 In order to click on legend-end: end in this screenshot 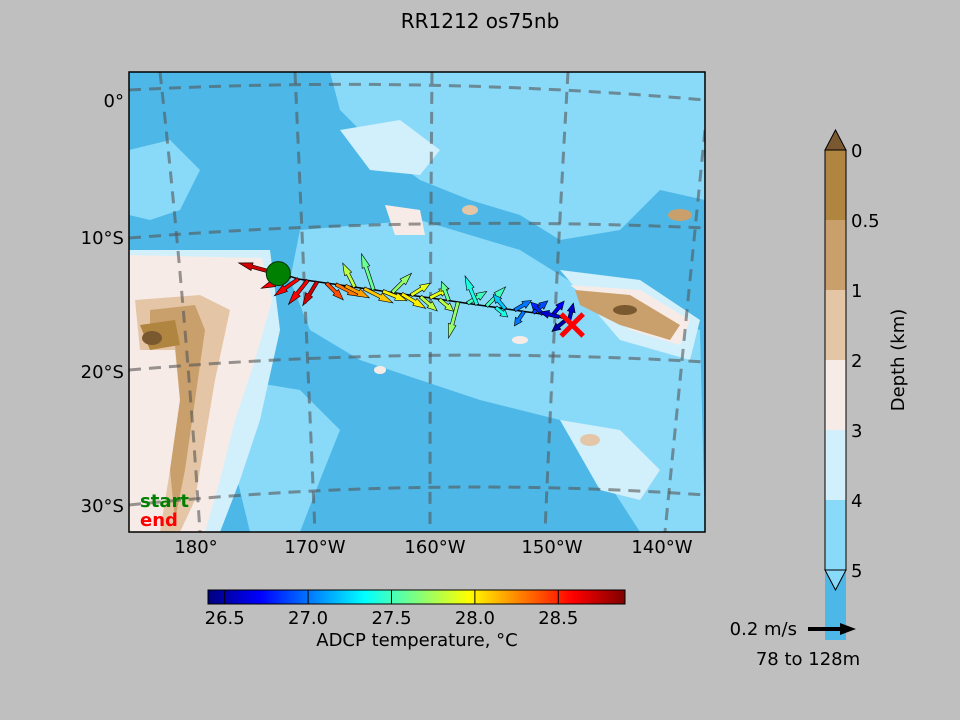, I will do `click(159, 520)`.